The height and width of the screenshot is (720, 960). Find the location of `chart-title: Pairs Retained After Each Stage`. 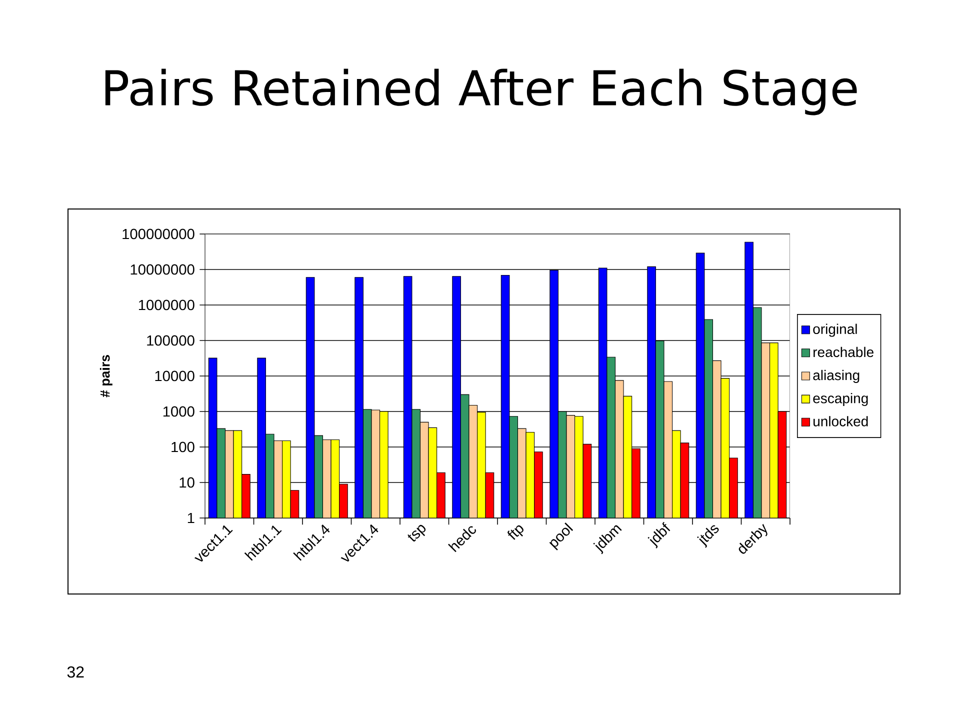

chart-title: Pairs Retained After Each Stage is located at coordinates (481, 92).